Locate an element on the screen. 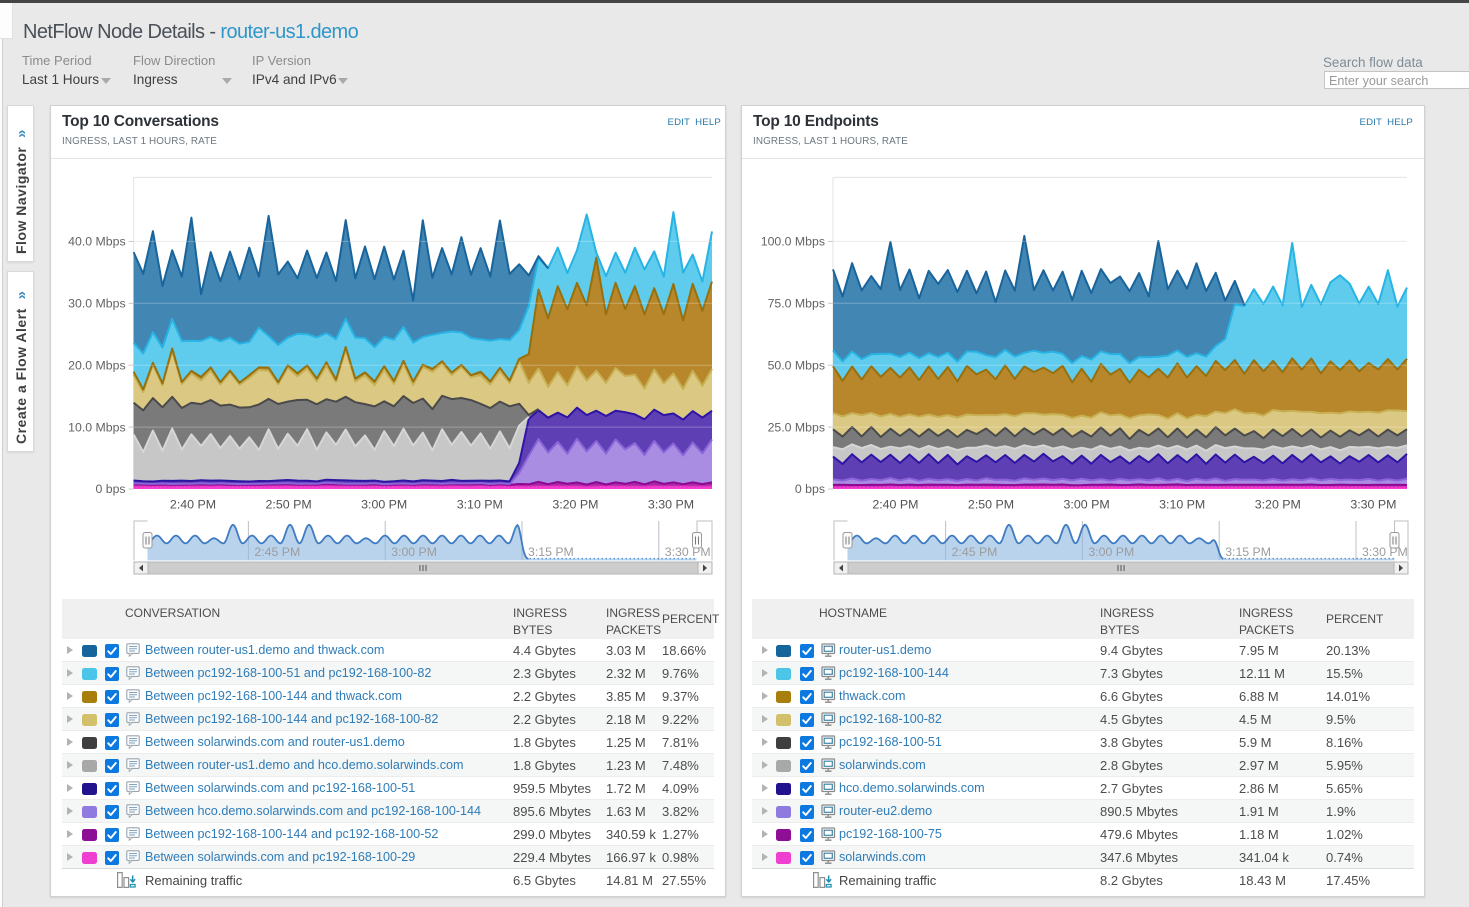  svg-text: 25.0 Mbps is located at coordinates (796, 427).